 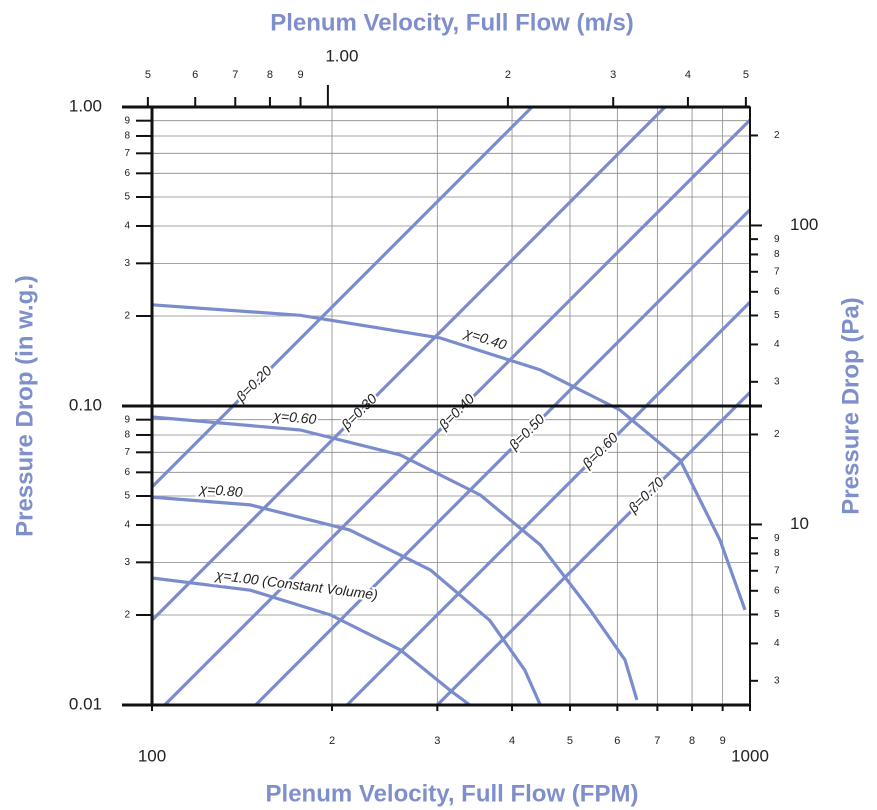 What do you see at coordinates (723, 741) in the screenshot?
I see `x-tick-label: 9` at bounding box center [723, 741].